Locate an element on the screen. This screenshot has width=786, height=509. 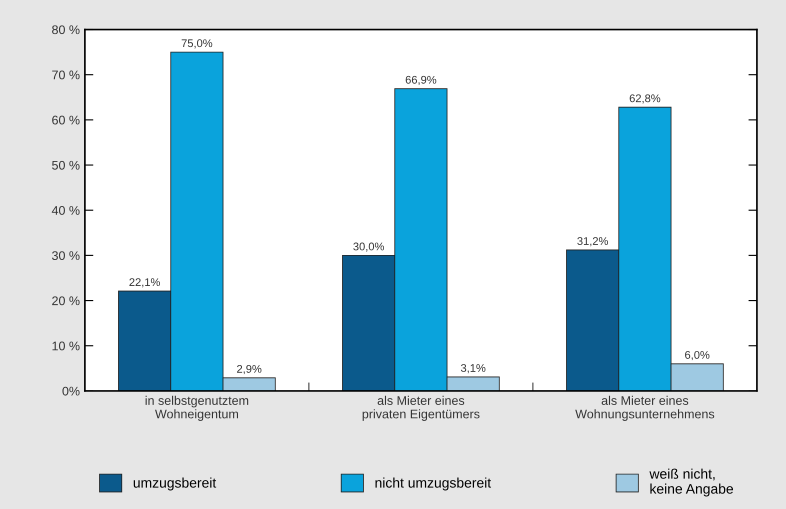
x-tick-label: in selbstgenutztem Wohneigentum is located at coordinates (197, 408).